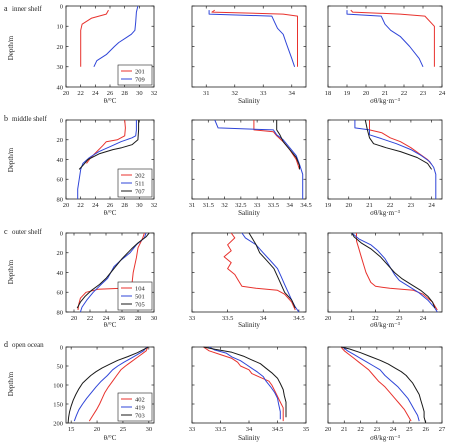  I want to click on legend-box, so click(135, 75).